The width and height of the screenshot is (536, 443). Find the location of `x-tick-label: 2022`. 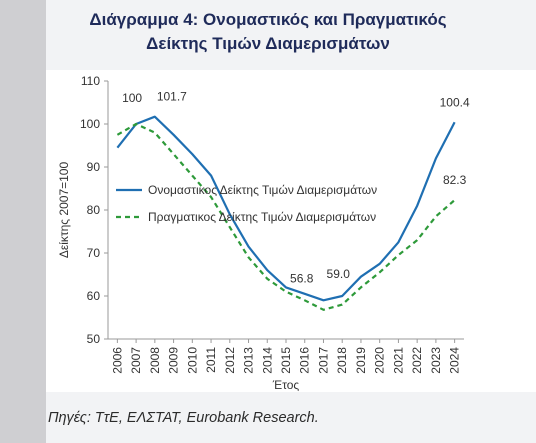

x-tick-label: 2022 is located at coordinates (417, 360).